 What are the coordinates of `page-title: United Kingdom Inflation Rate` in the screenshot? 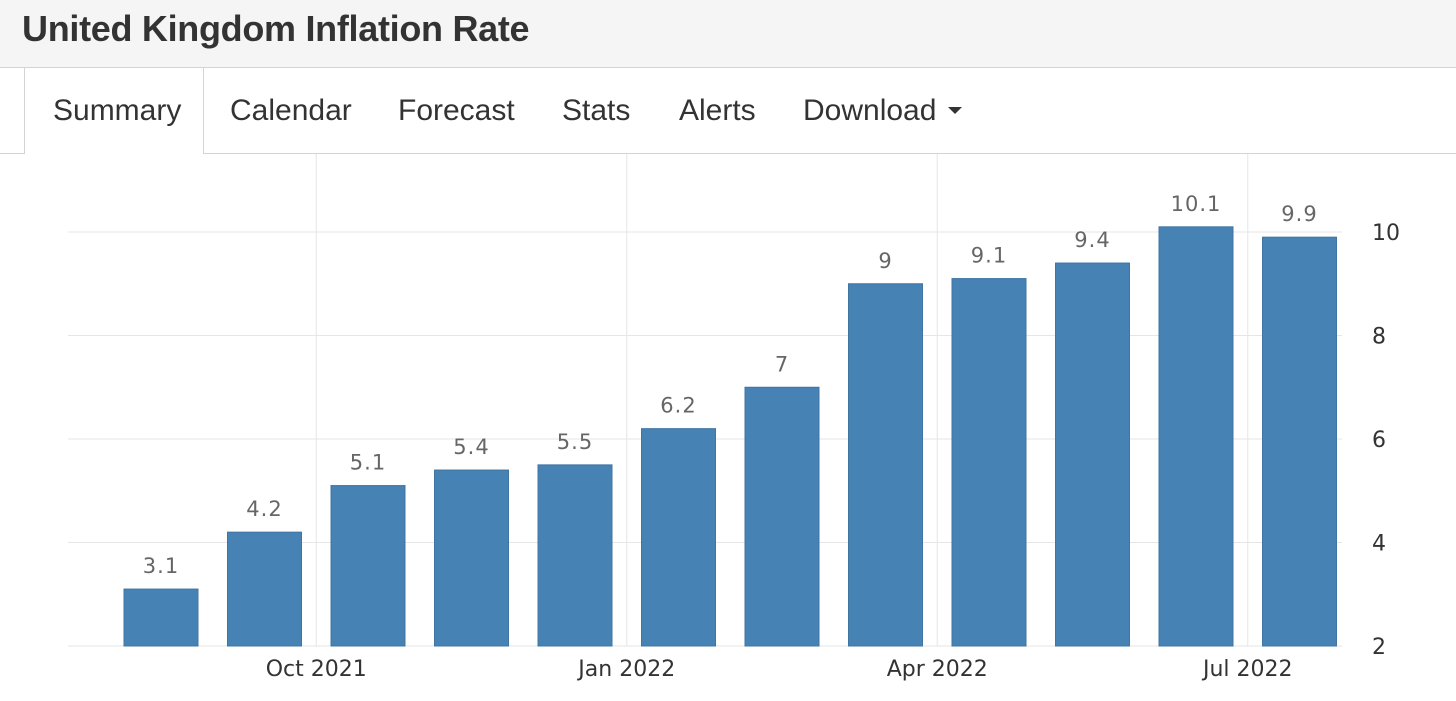 It's located at (276, 28).